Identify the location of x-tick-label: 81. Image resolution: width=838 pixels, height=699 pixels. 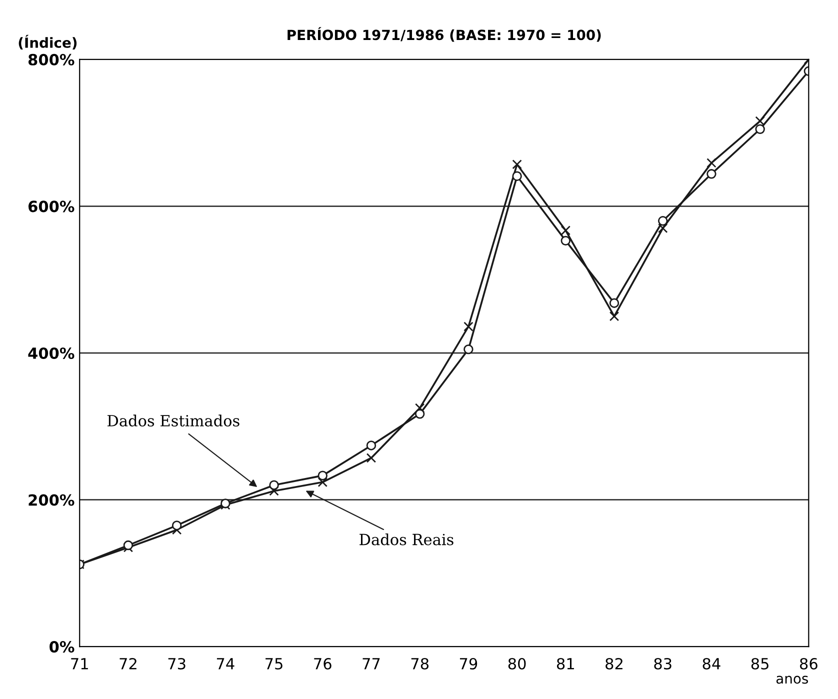
(565, 664).